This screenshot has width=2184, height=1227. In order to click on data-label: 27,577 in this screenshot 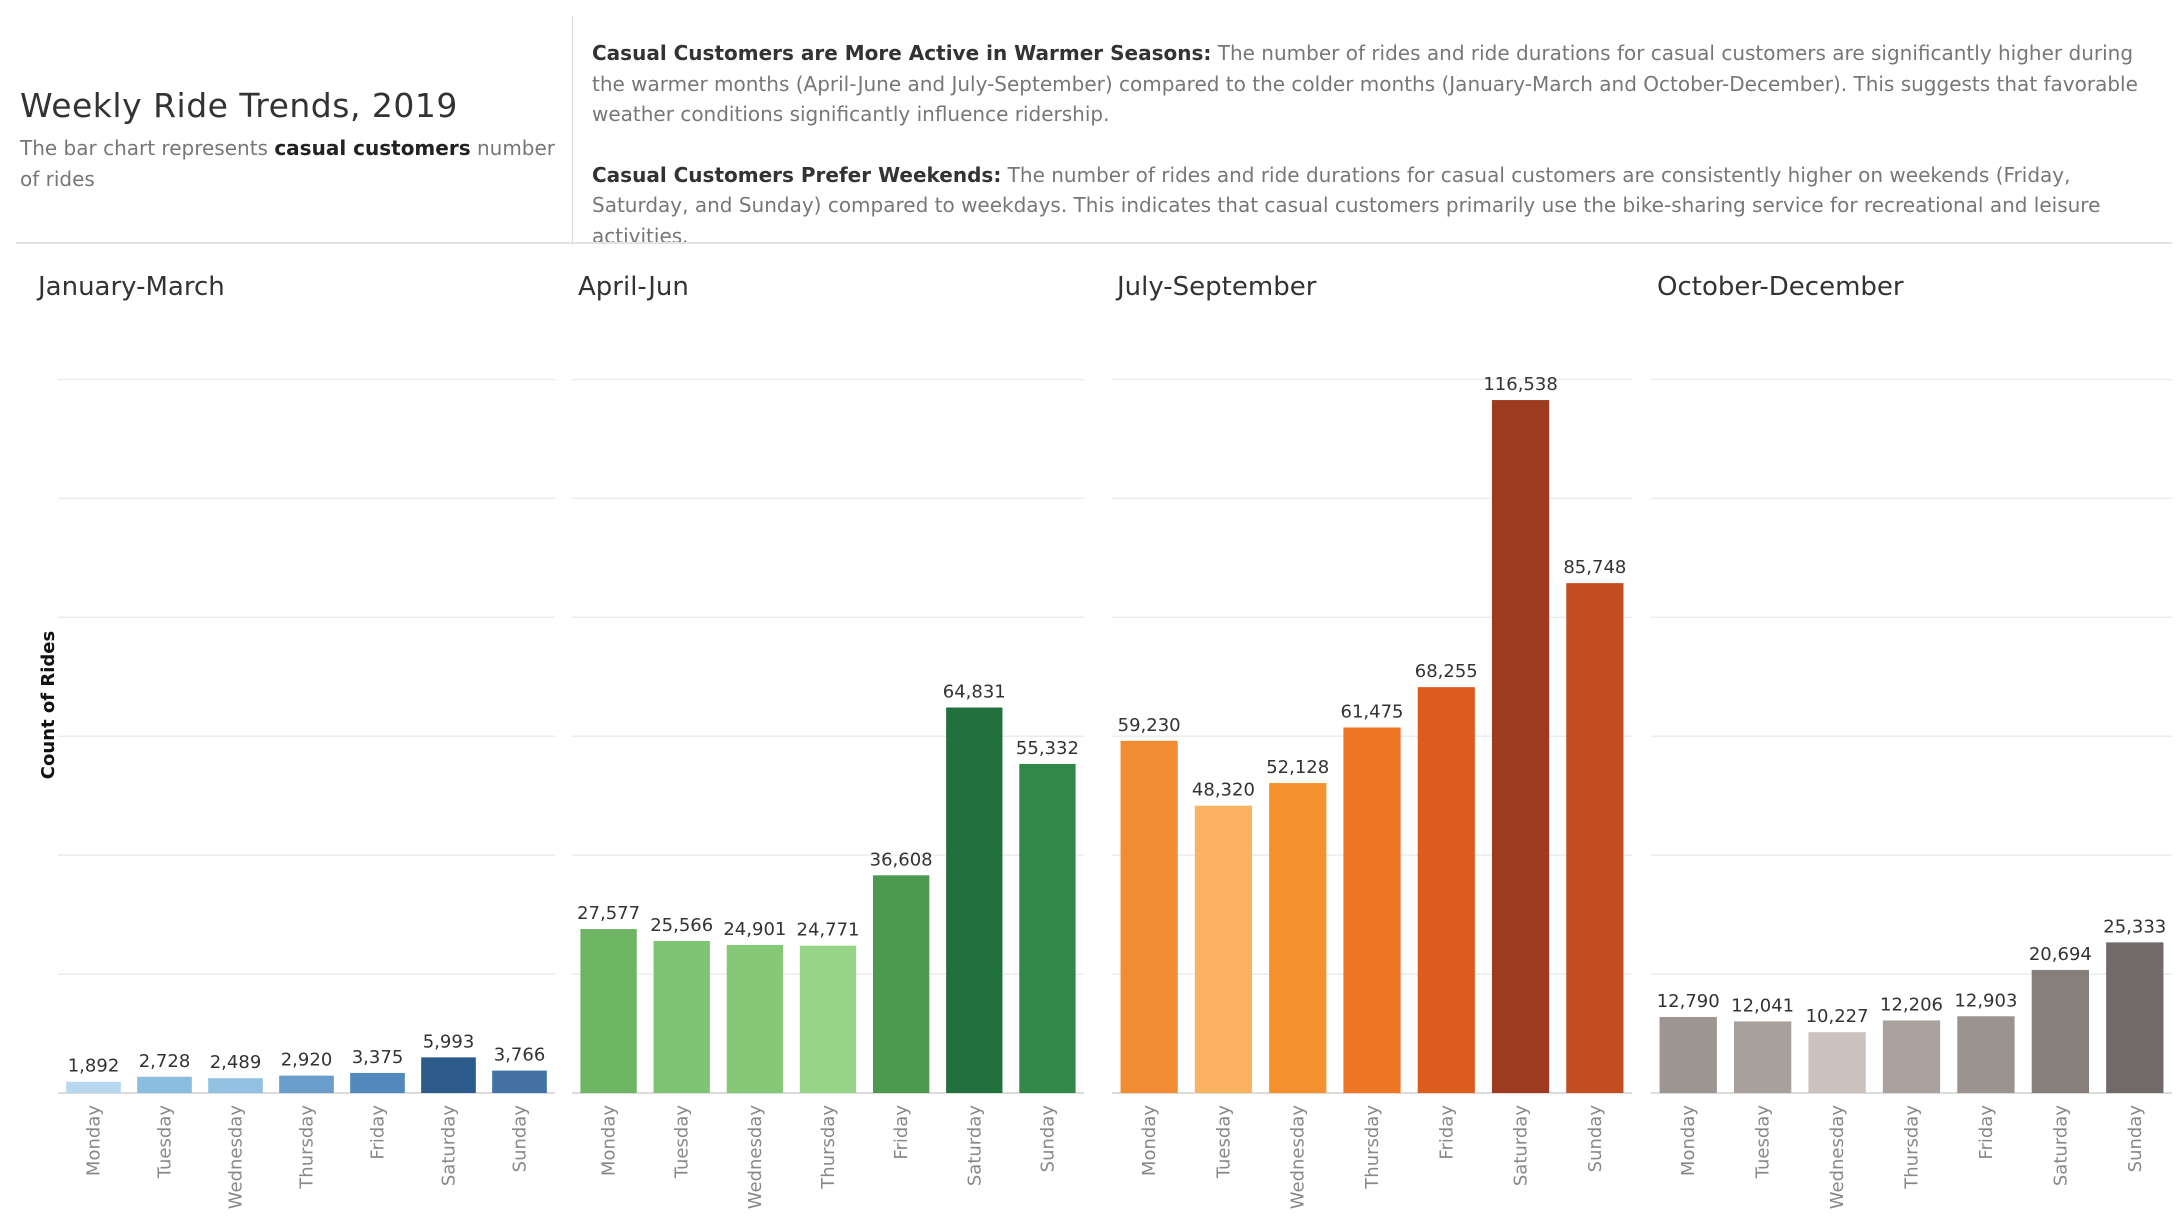, I will do `click(608, 913)`.